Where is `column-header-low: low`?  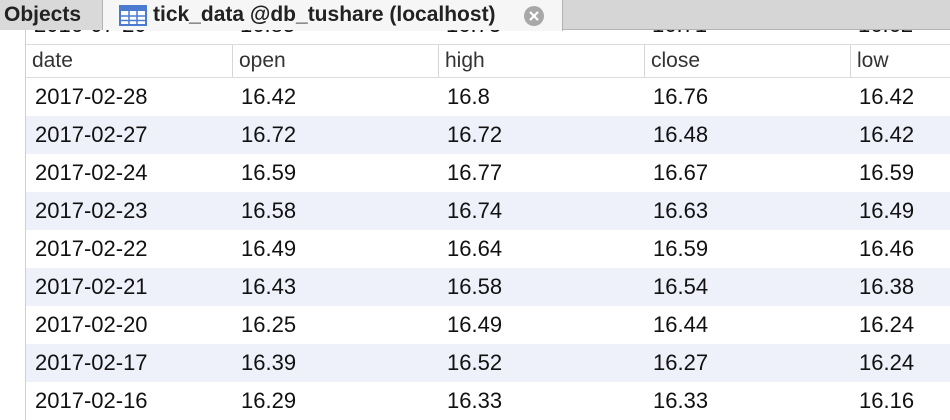 column-header-low: low is located at coordinates (900, 61).